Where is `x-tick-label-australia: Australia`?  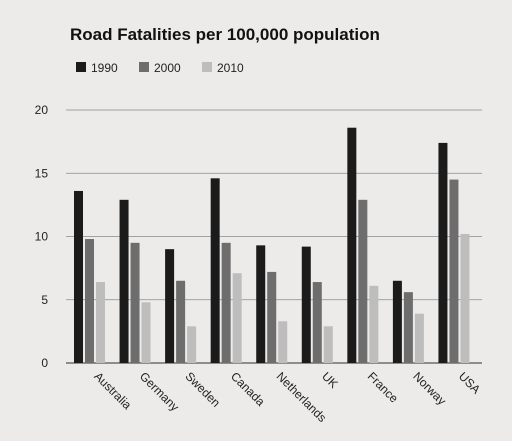 x-tick-label-australia: Australia is located at coordinates (112, 390).